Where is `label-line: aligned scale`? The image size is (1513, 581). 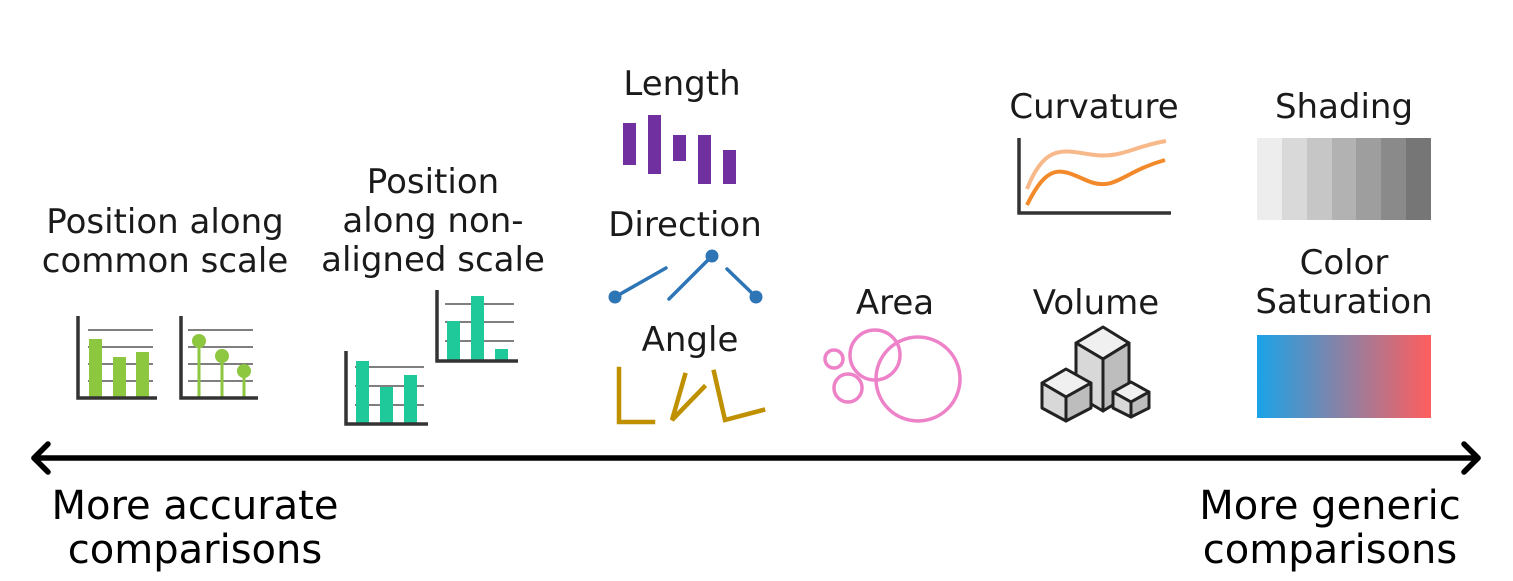
label-line: aligned scale is located at coordinates (433, 260).